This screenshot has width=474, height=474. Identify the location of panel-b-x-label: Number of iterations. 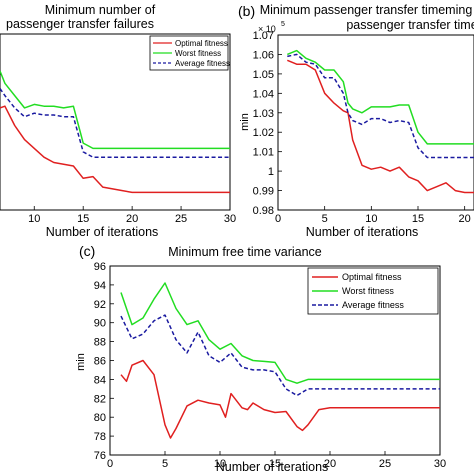
(362, 232).